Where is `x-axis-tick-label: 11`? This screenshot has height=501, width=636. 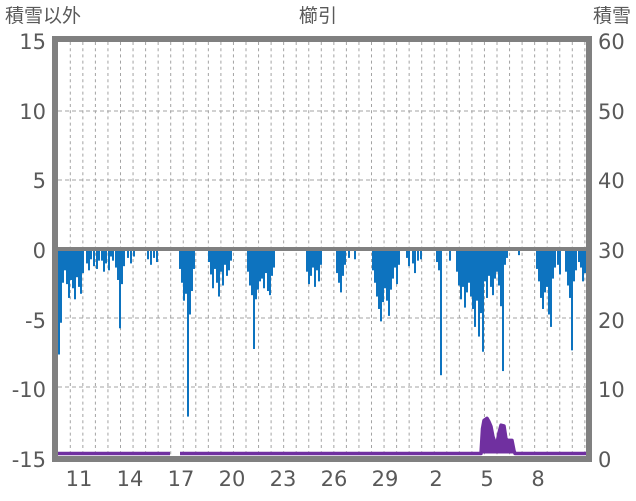
x-axis-tick-label: 11 is located at coordinates (79, 479).